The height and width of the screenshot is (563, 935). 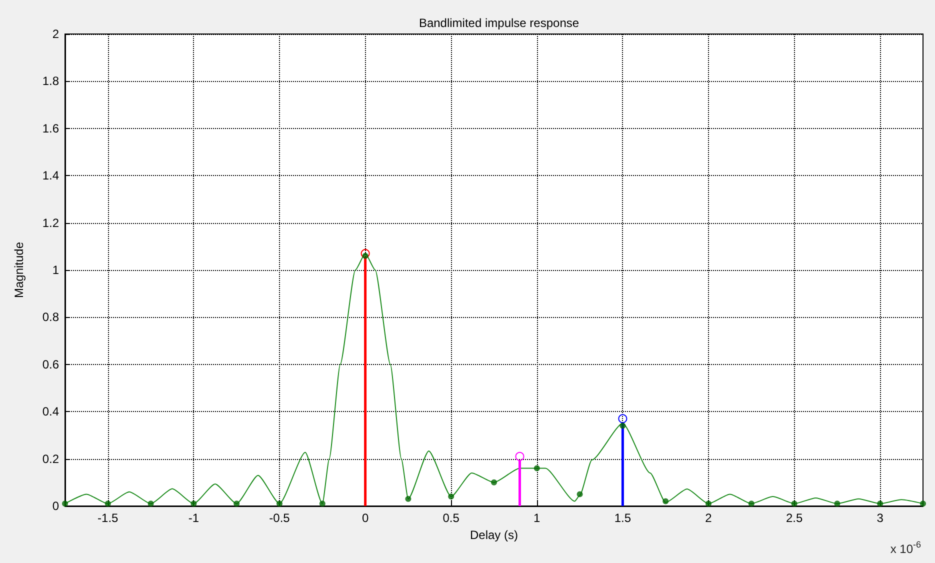 What do you see at coordinates (880, 518) in the screenshot?
I see `x-tick-label: 3` at bounding box center [880, 518].